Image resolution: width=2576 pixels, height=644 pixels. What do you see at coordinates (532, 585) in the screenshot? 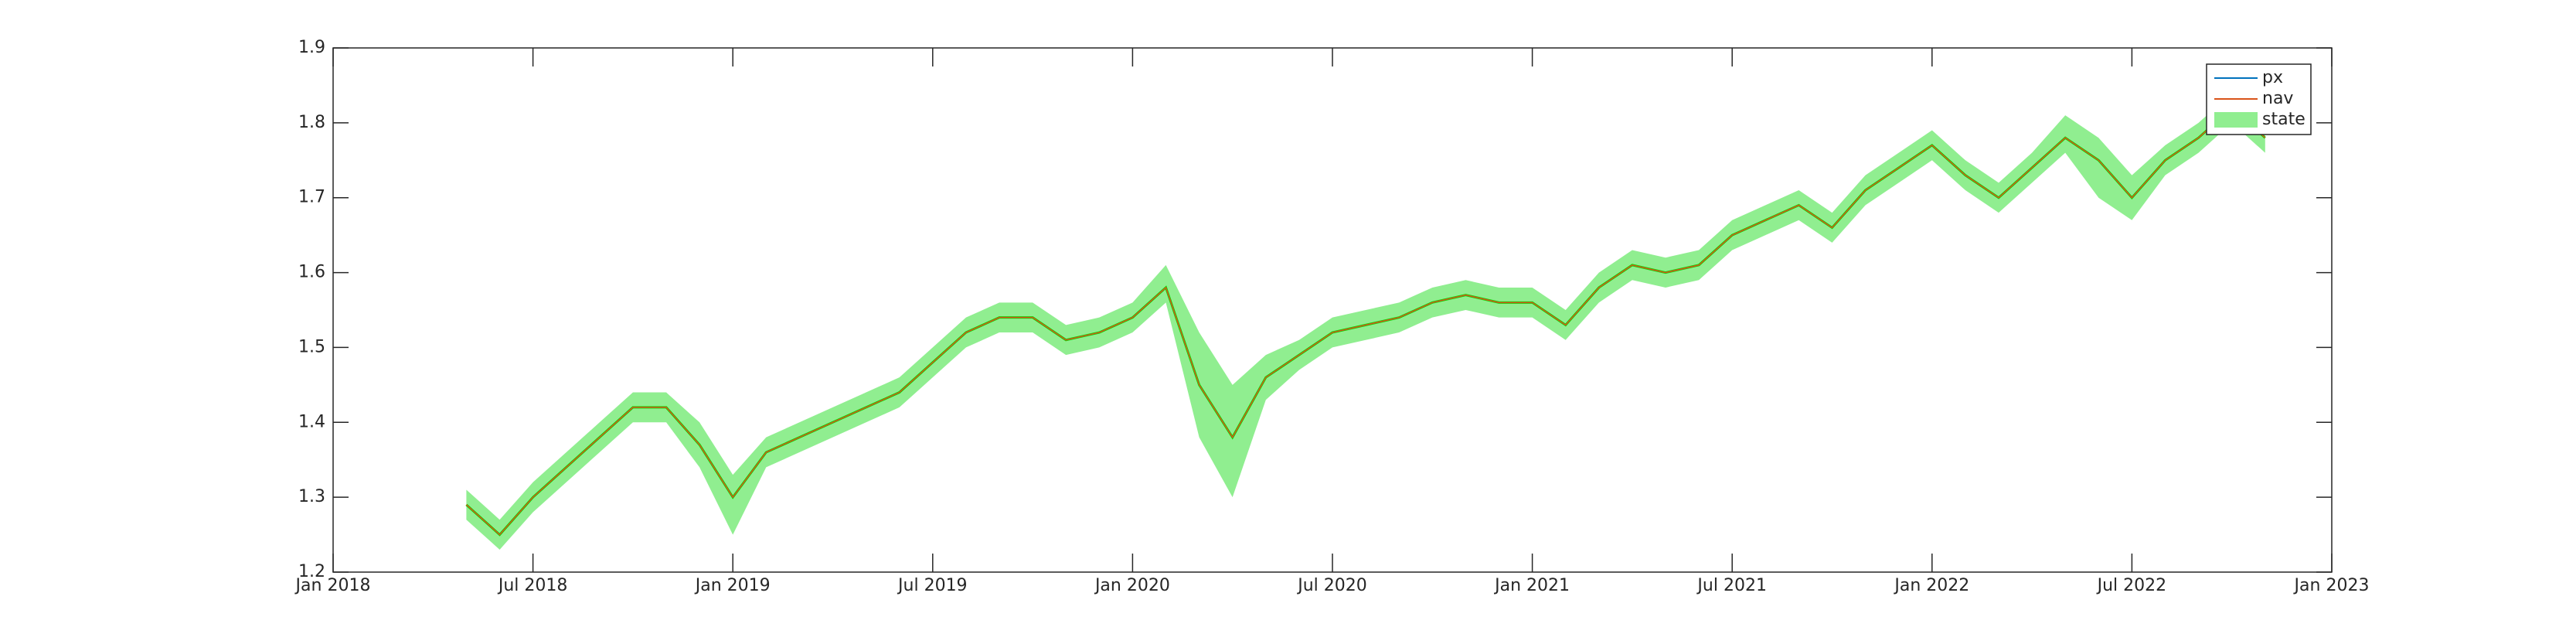
I see `x-tick-label: Jul 2018` at bounding box center [532, 585].